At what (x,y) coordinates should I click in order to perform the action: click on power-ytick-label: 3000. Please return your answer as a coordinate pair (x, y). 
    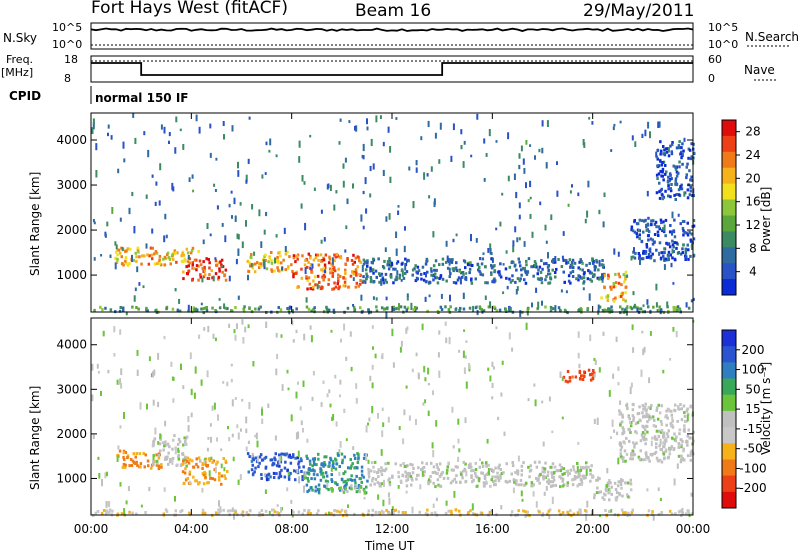
    Looking at the image, I should click on (71, 185).